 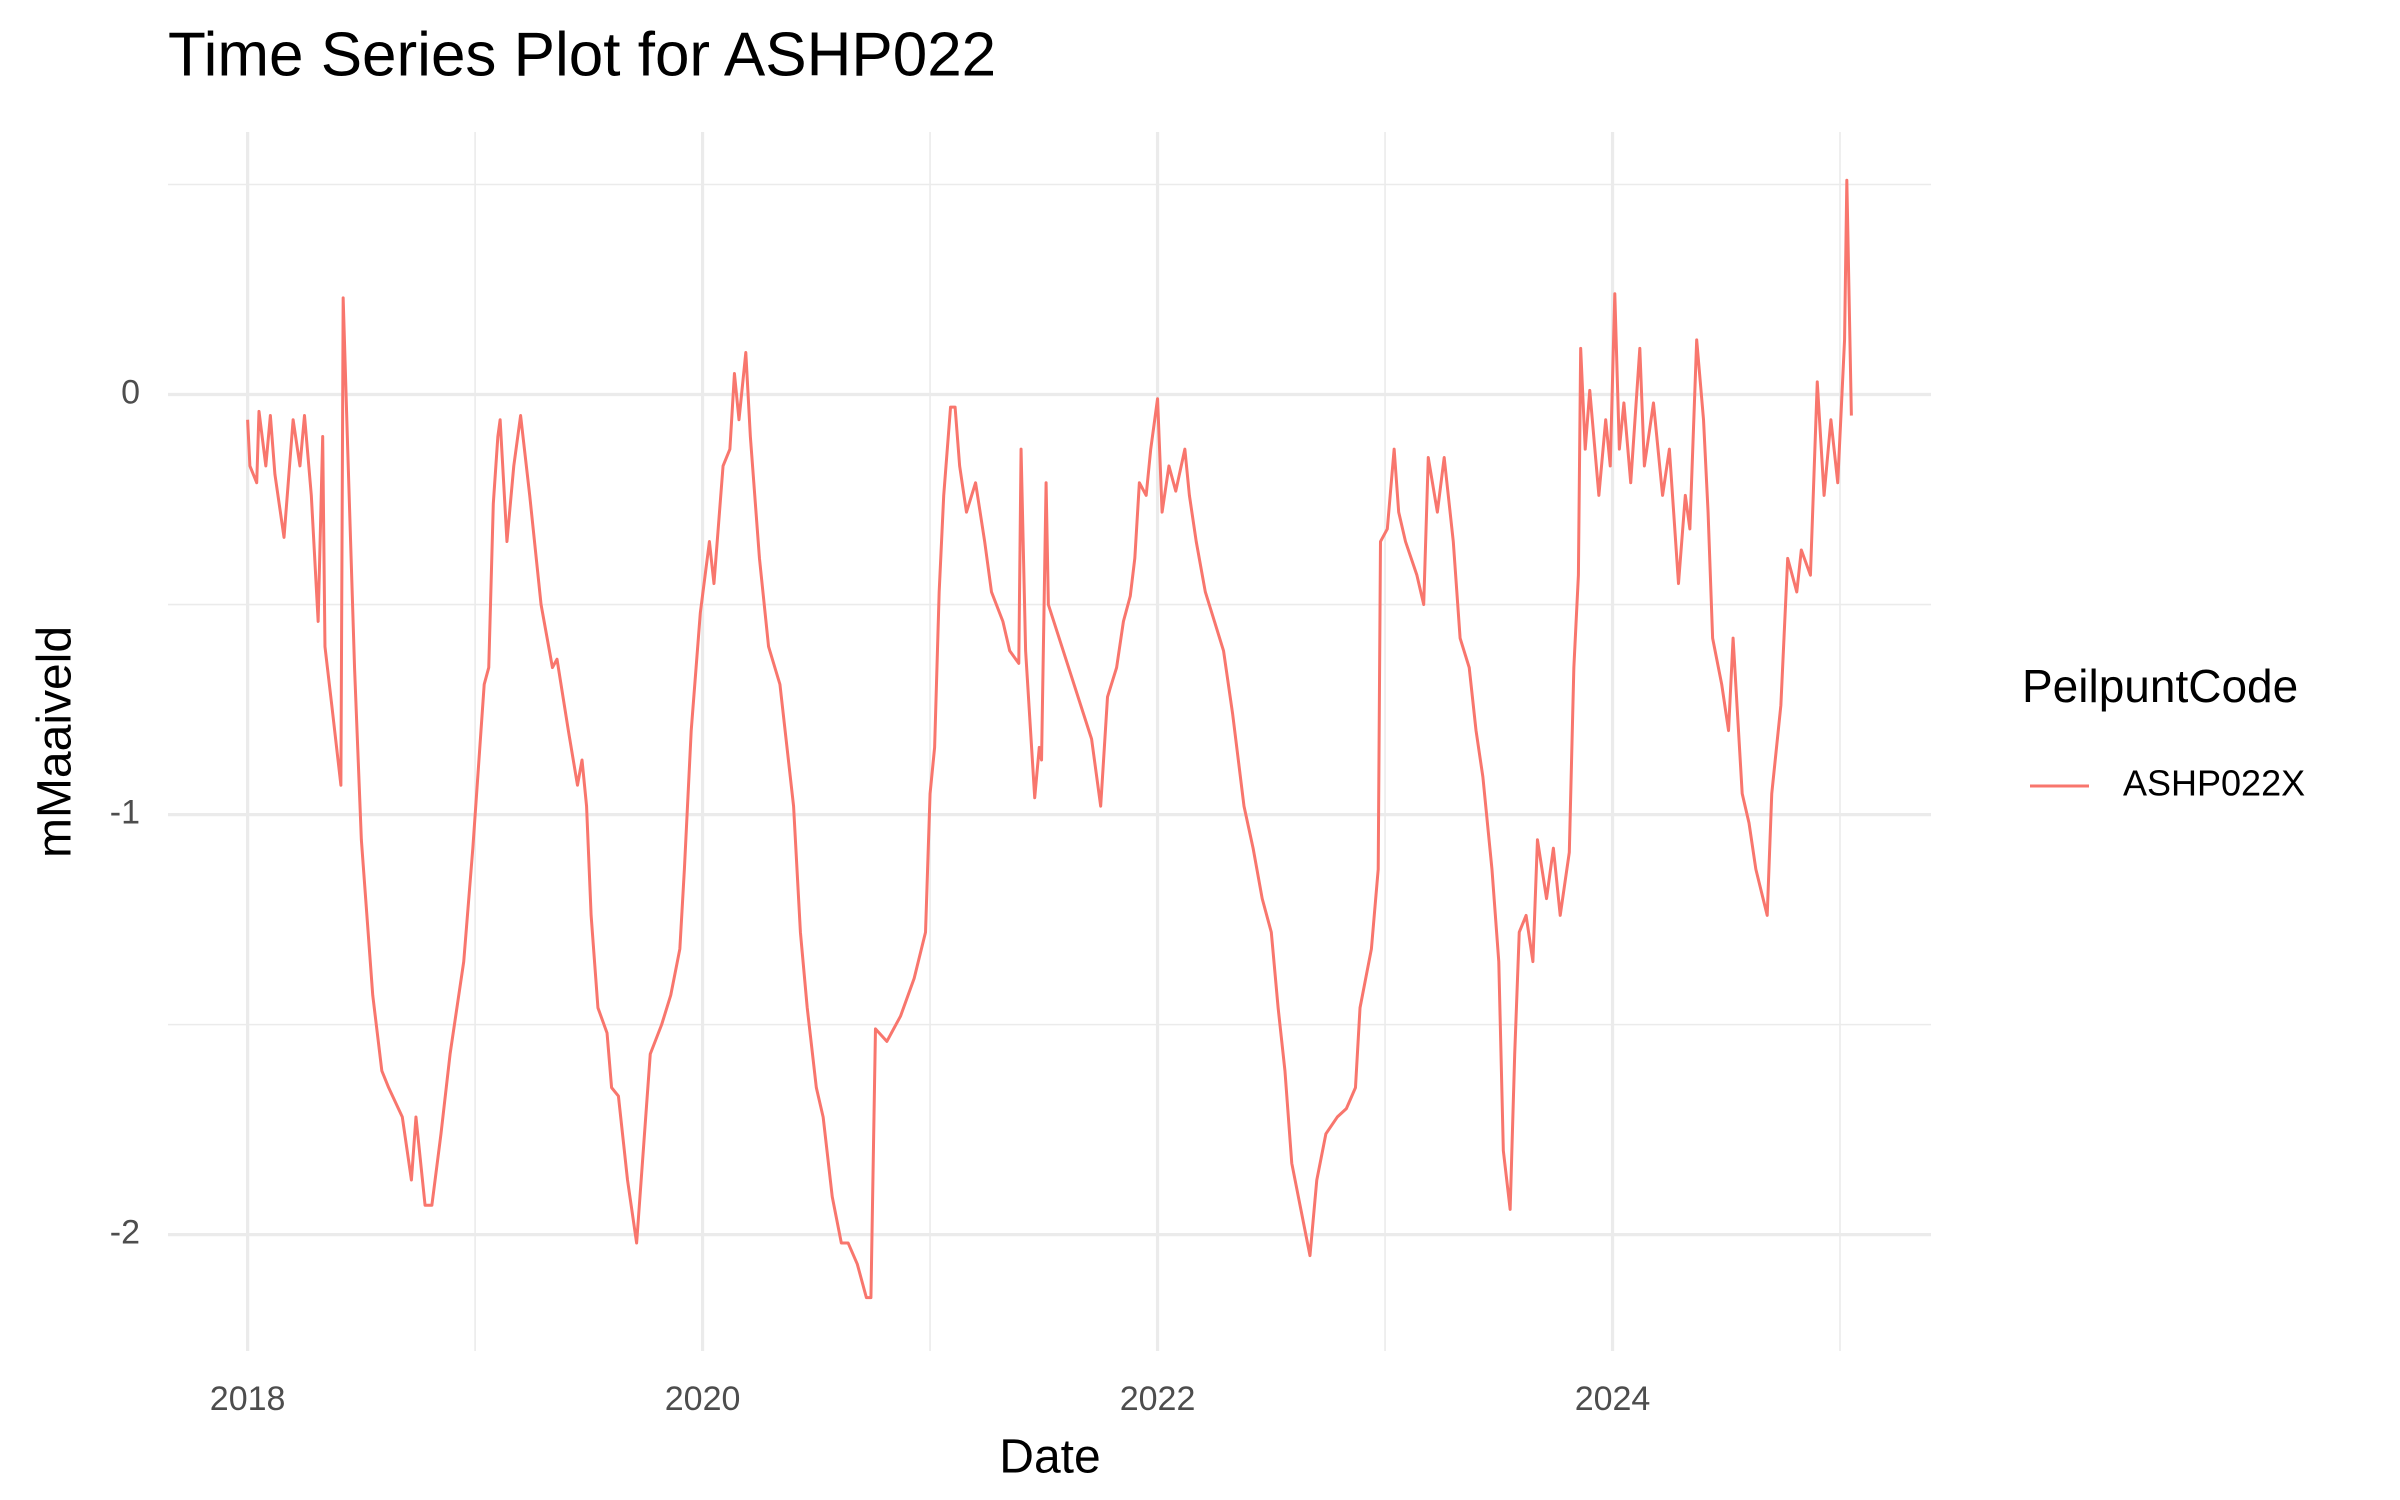 What do you see at coordinates (1613, 1399) in the screenshot?
I see `x-tick-label: 2024` at bounding box center [1613, 1399].